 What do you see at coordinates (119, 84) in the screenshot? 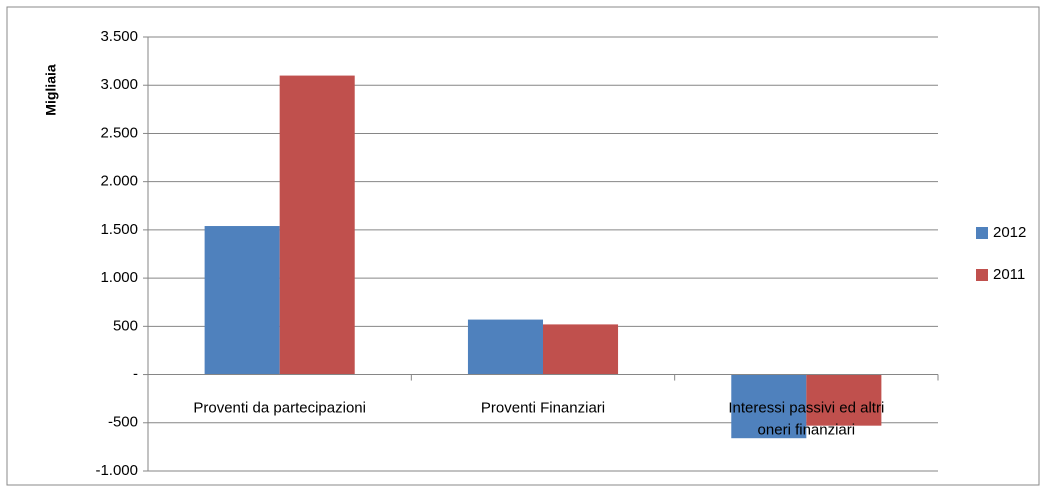
I see `y-tick-label: 3.000` at bounding box center [119, 84].